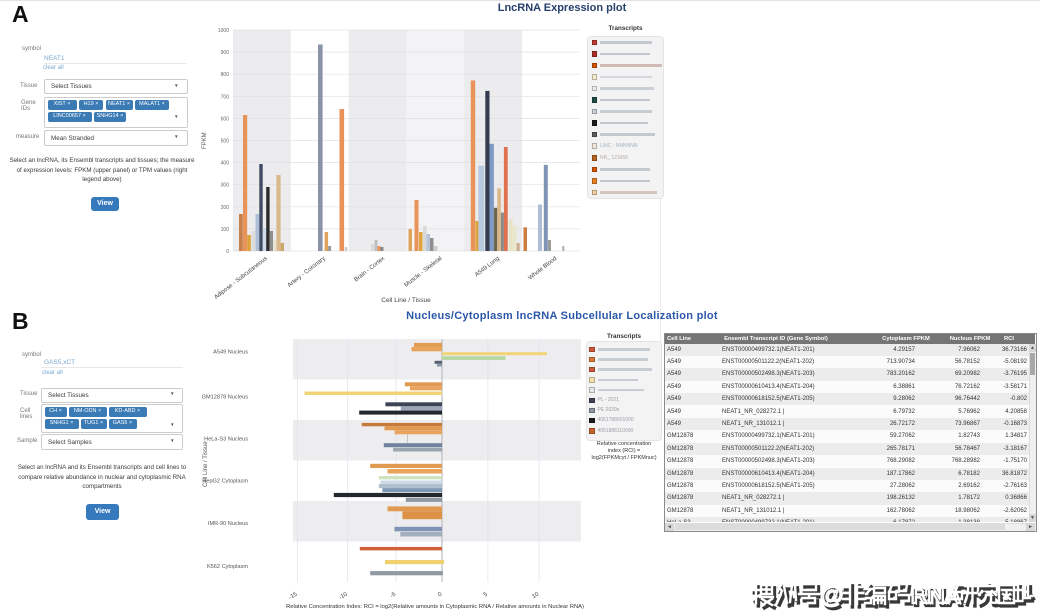 Image resolution: width=1040 pixels, height=616 pixels. Describe the element at coordinates (486, 594) in the screenshot. I see `svg-text: 5` at that location.